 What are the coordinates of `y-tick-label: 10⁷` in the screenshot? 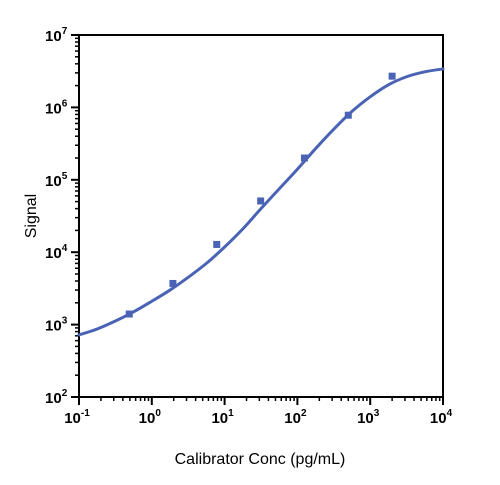 It's located at (56, 35).